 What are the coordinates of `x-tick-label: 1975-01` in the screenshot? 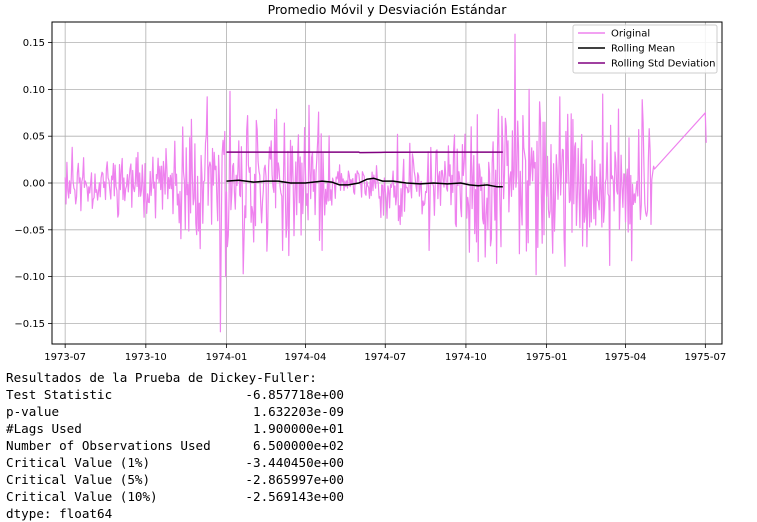 It's located at (547, 357).